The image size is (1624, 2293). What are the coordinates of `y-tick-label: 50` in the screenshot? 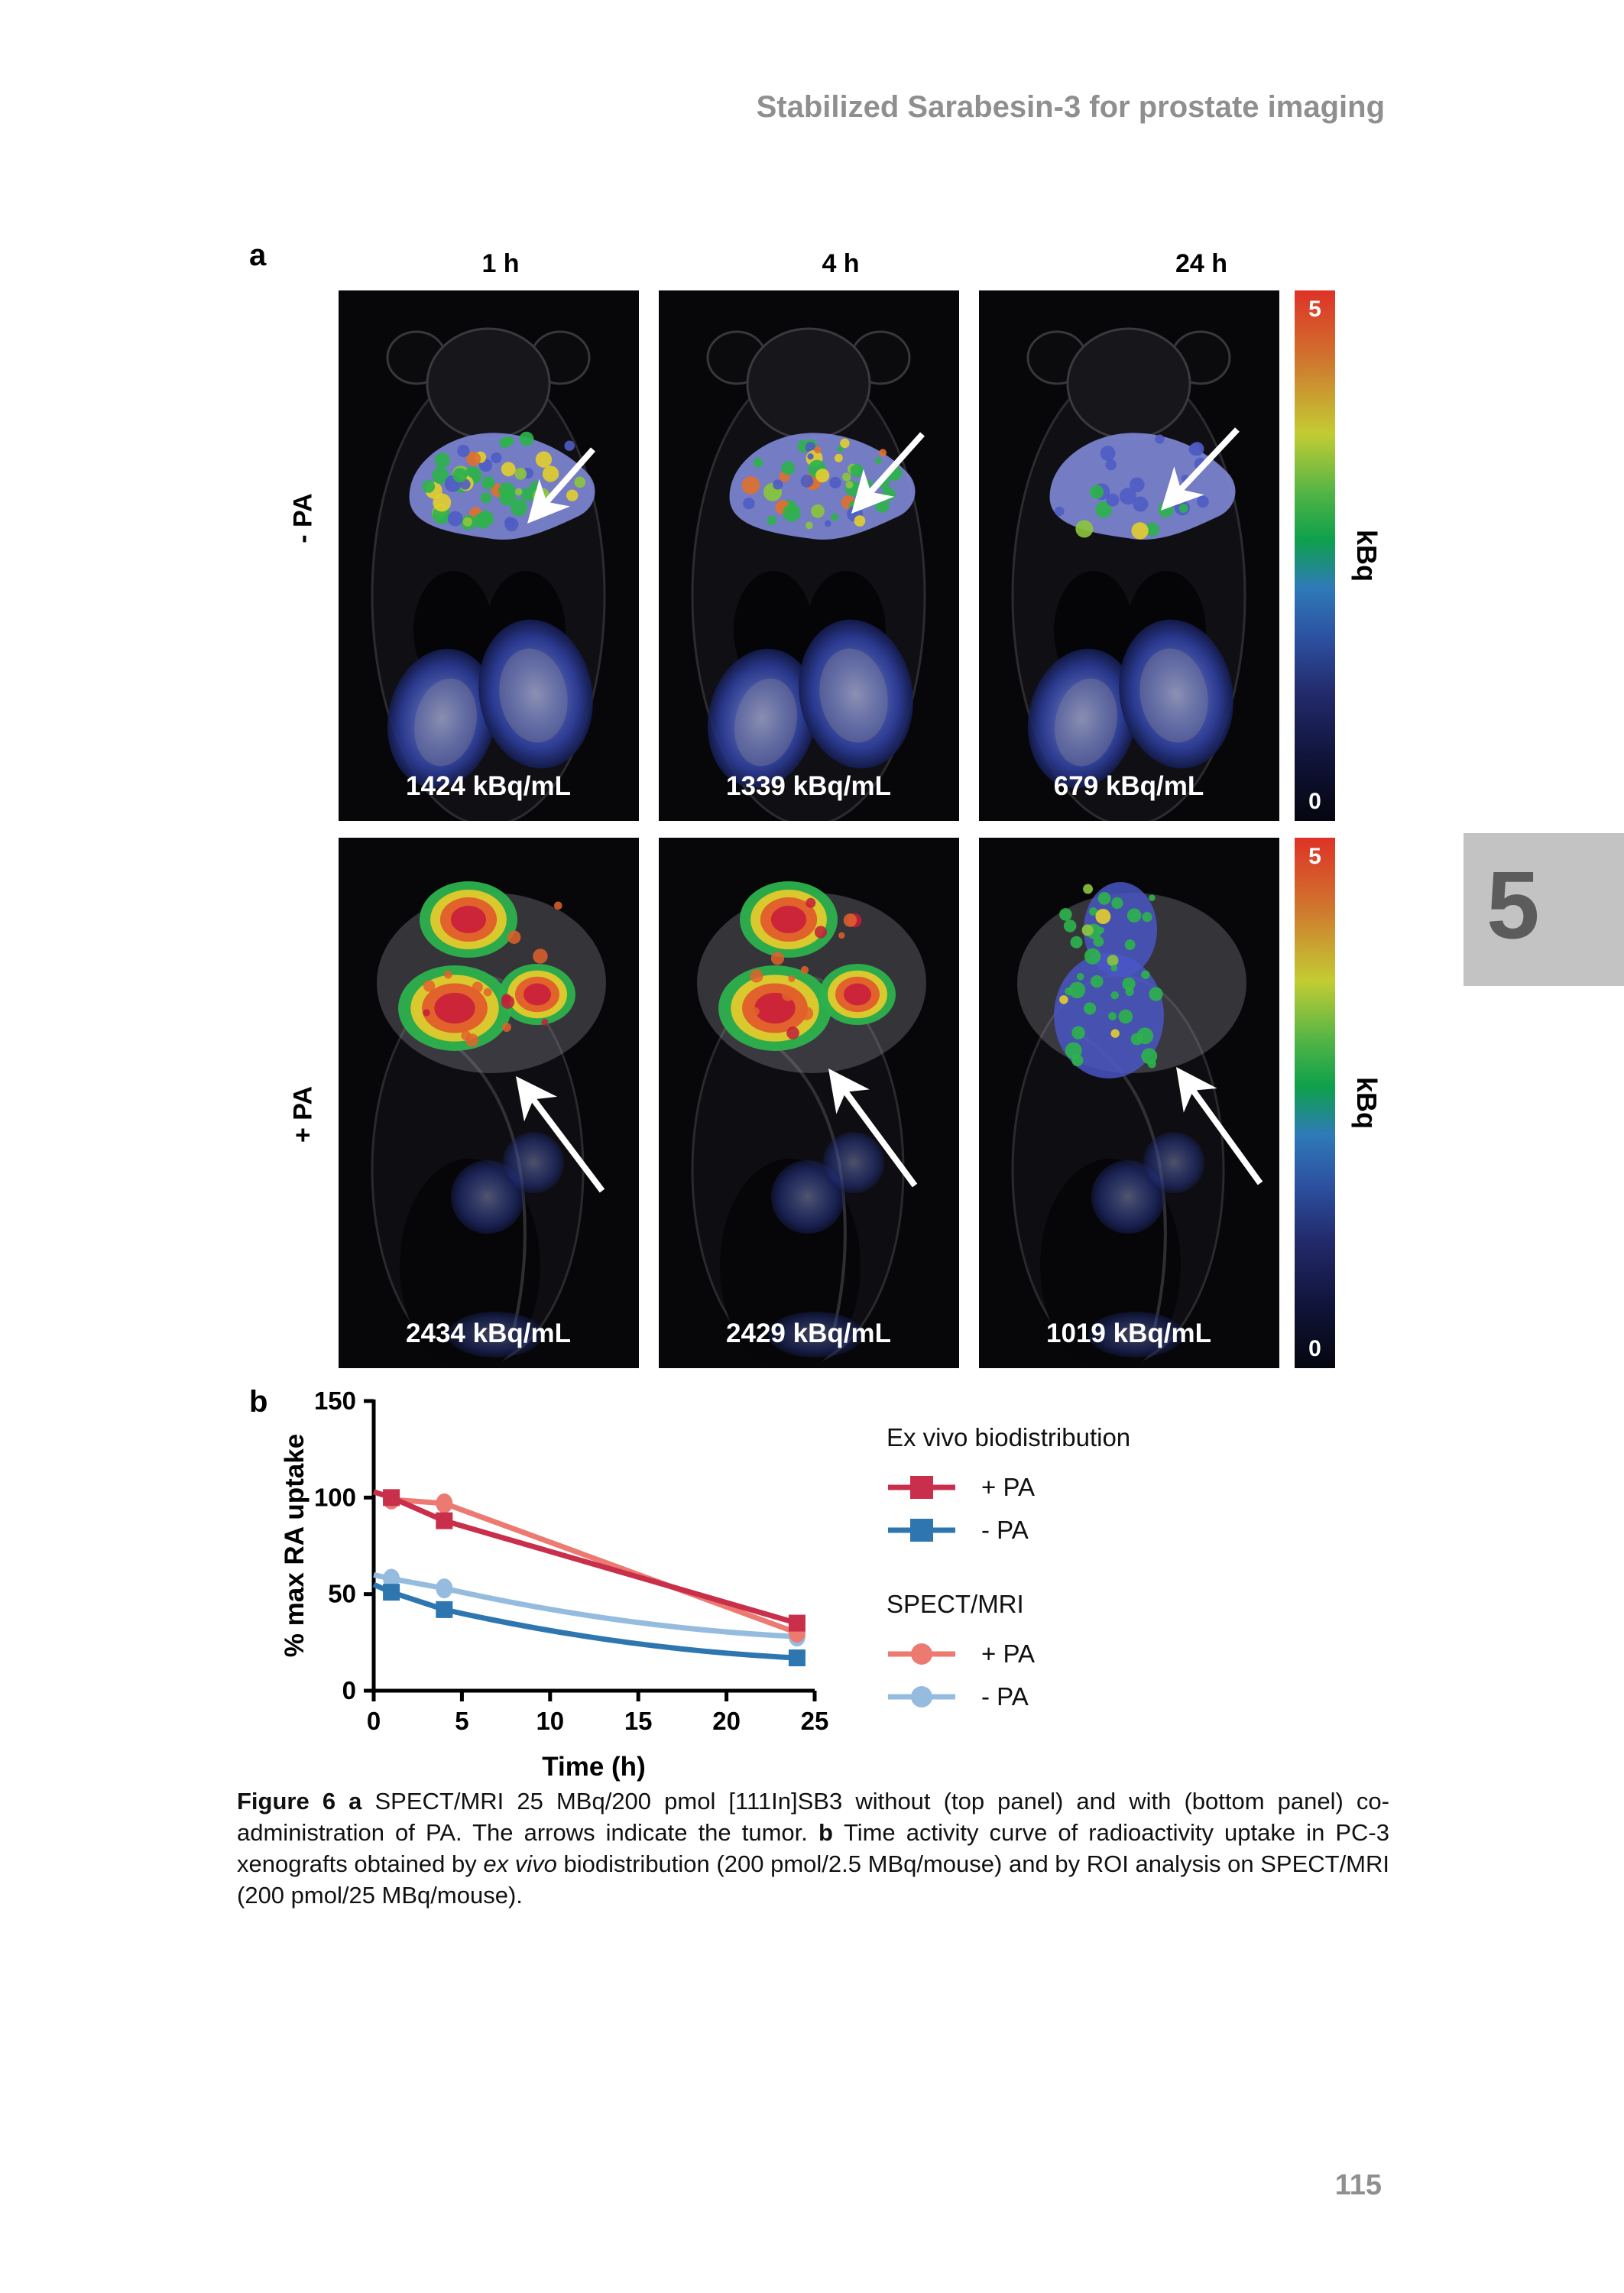 It's located at (342, 1594).